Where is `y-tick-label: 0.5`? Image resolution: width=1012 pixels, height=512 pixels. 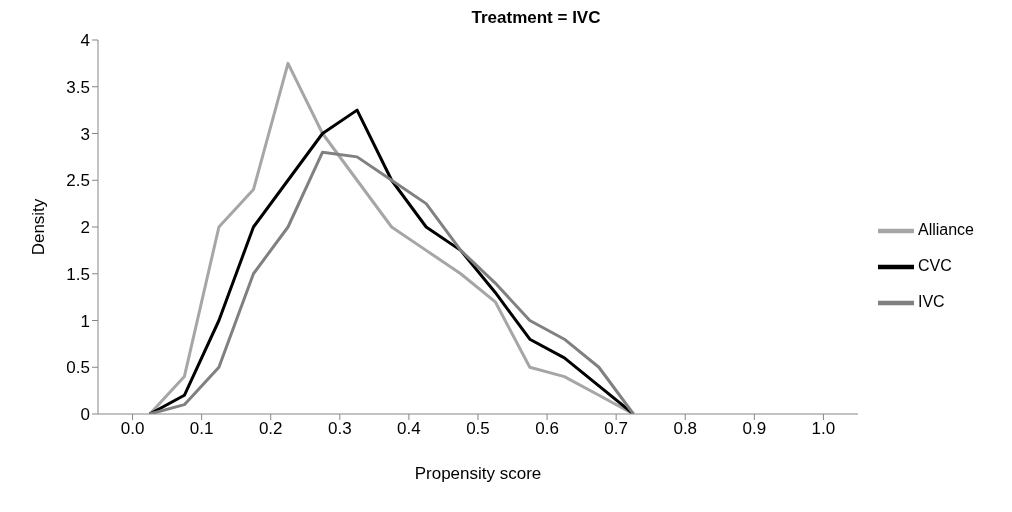
y-tick-label: 0.5 is located at coordinates (78, 368).